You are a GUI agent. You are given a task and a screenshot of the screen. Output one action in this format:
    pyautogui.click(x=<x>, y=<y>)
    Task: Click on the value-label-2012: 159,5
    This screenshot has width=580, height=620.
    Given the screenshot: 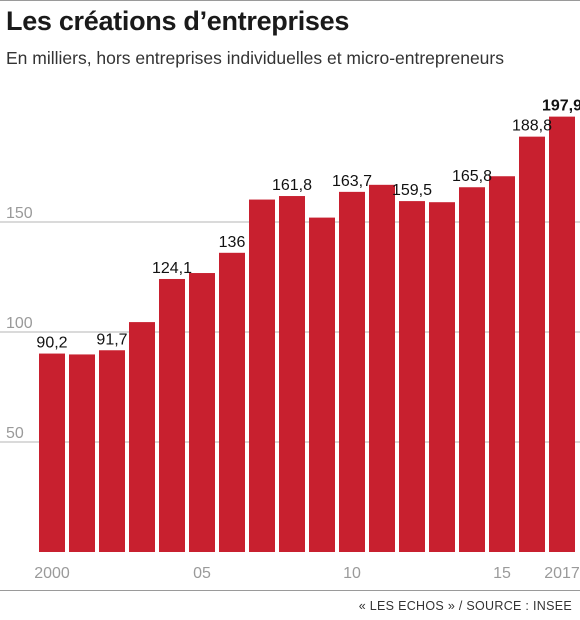 What is the action you would take?
    pyautogui.click(x=412, y=190)
    